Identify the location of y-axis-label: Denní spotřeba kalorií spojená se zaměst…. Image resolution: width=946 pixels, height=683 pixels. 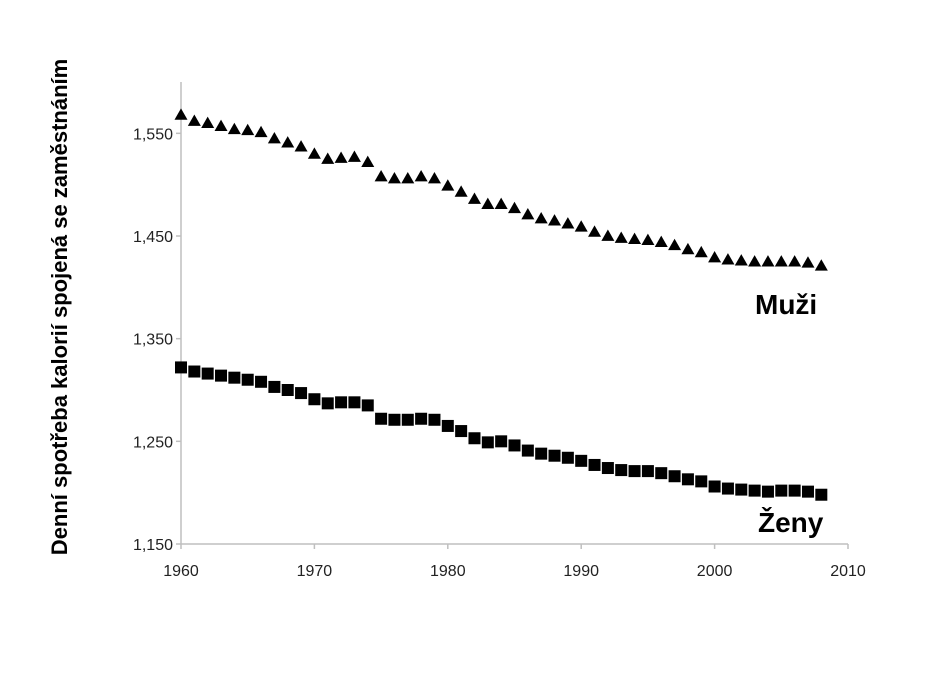
(59, 307).